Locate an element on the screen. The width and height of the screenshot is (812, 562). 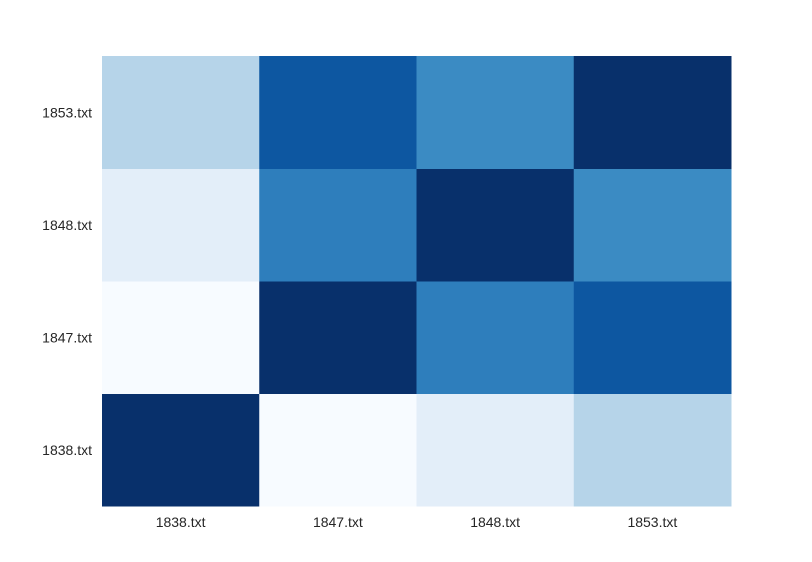
heatmap-cell-1848.txt-1838.txt is located at coordinates (181, 225).